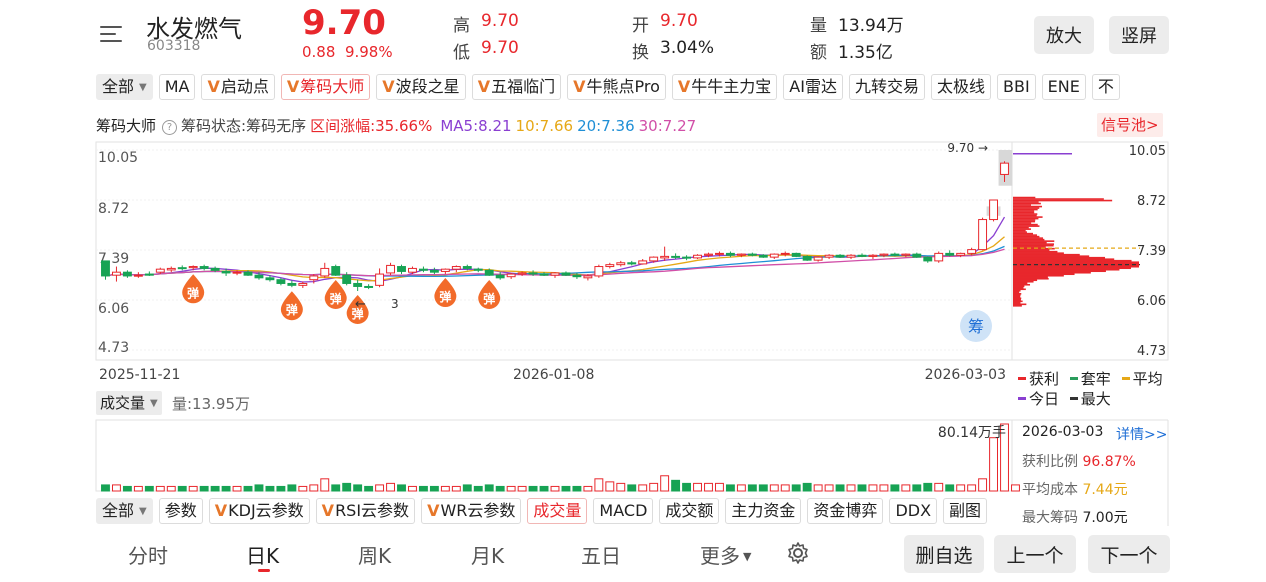  Describe the element at coordinates (122, 403) in the screenshot. I see `volume-selector-label: 成交量` at that location.